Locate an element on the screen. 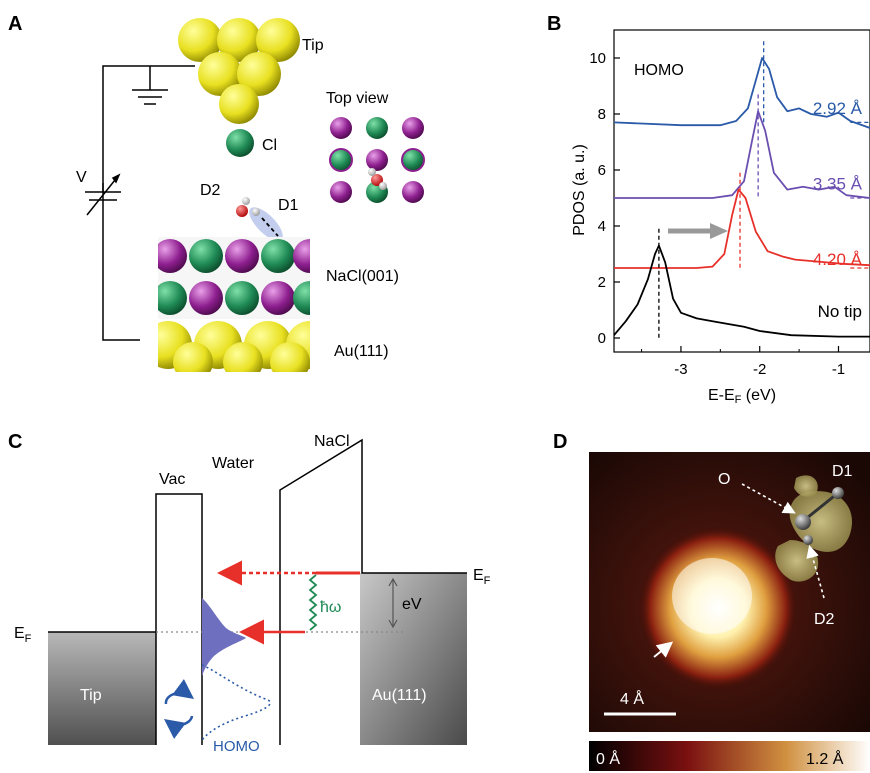 The height and width of the screenshot is (773, 870). plot-frame is located at coordinates (741, 191).